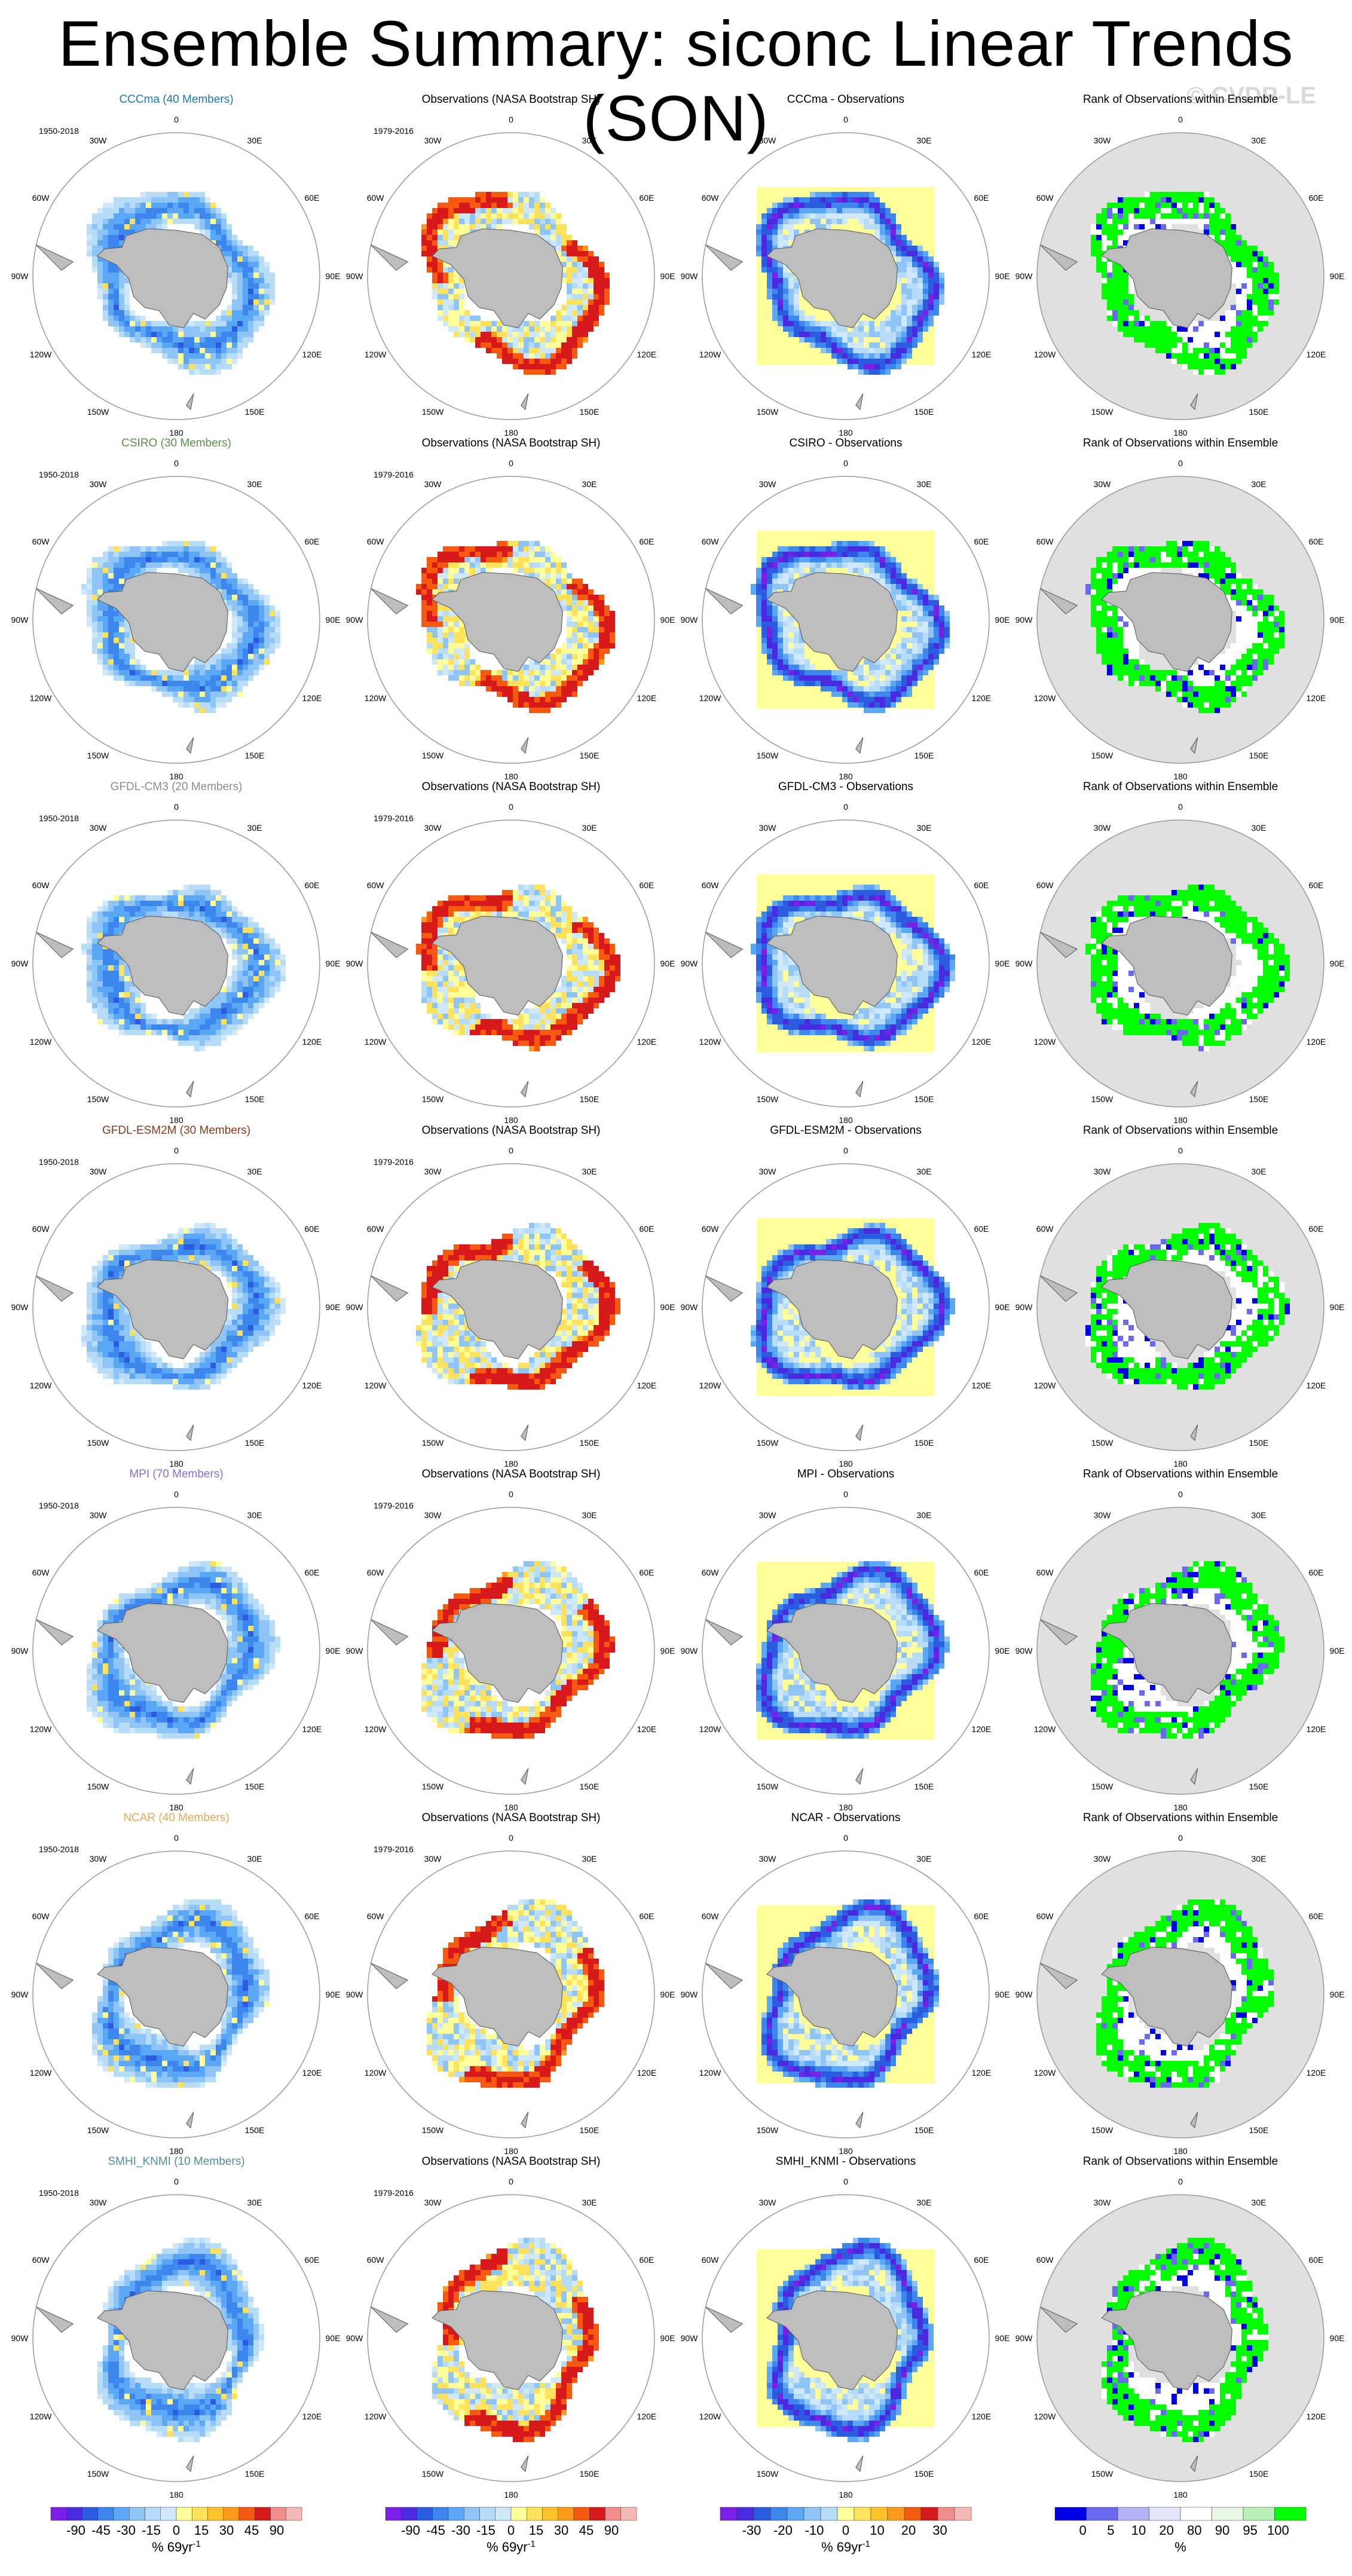 This screenshot has width=1352, height=2576. I want to click on period-label: 1950-2018, so click(59, 1849).